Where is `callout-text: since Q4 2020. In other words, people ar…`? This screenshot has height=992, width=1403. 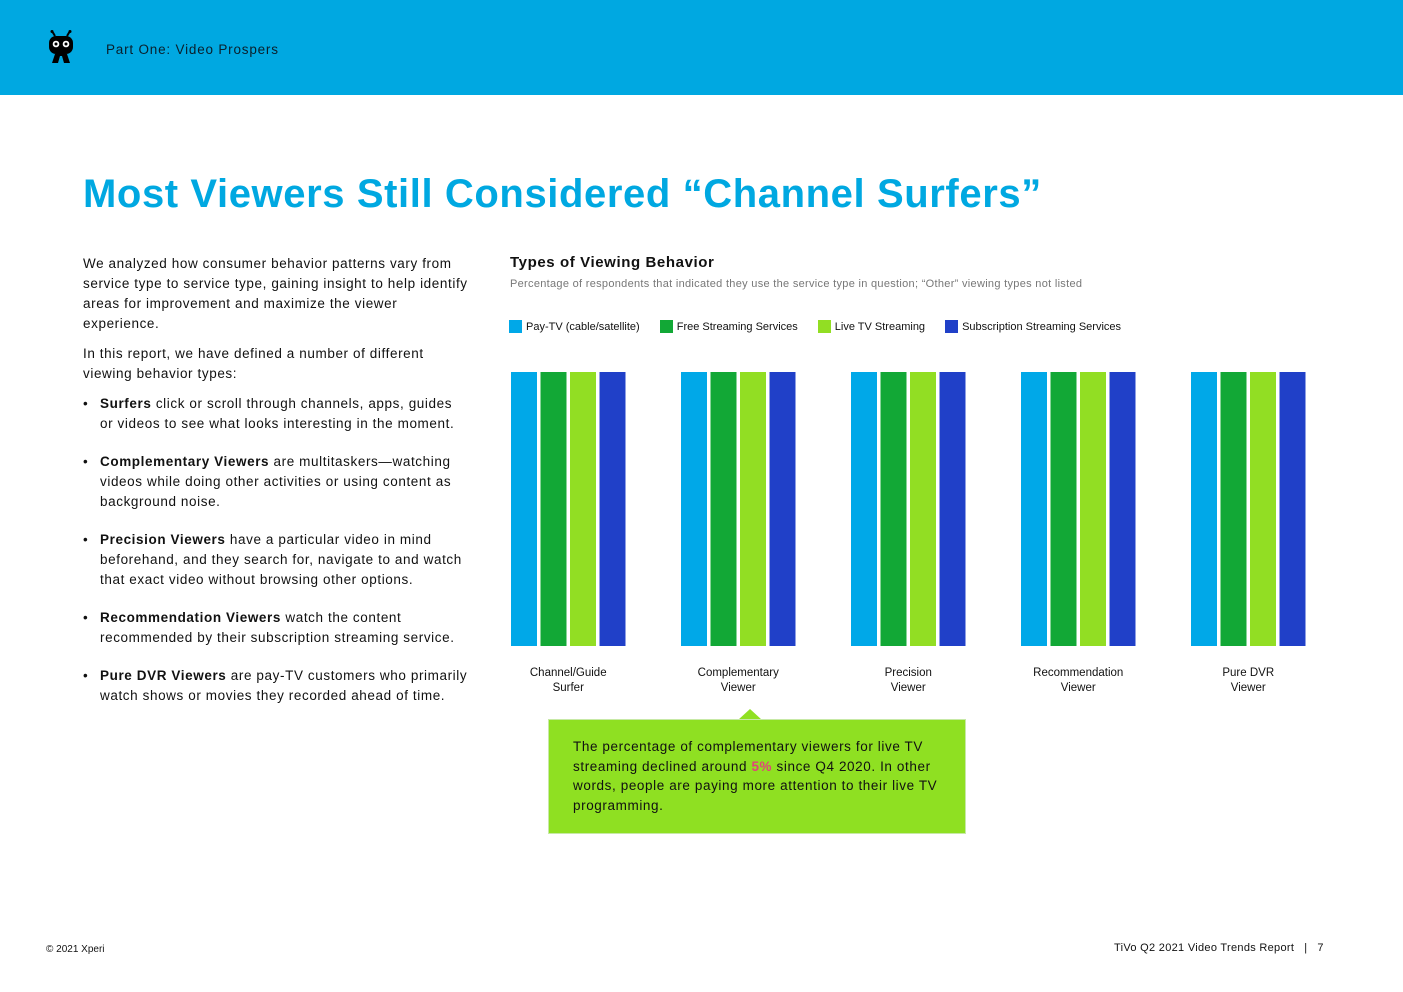
callout-text: since Q4 2020. In other words, people ar… is located at coordinates (755, 785).